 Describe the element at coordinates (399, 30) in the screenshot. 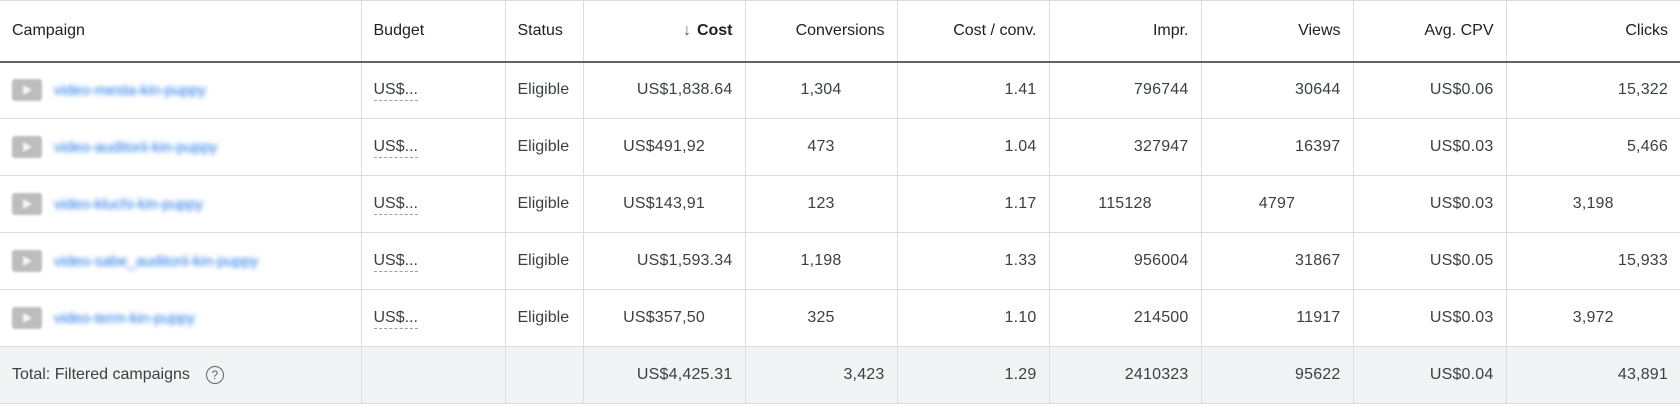

I see `column-header-label: Budget` at that location.